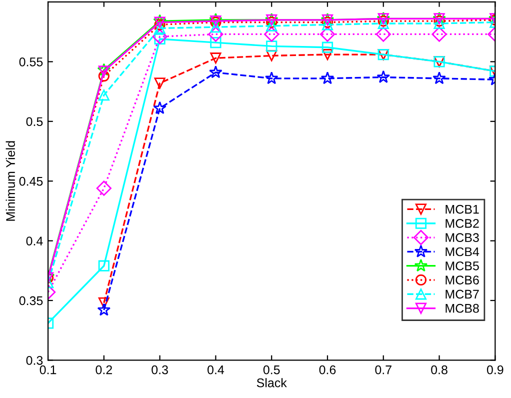  I want to click on legend-label: MCB7, so click(462, 294).